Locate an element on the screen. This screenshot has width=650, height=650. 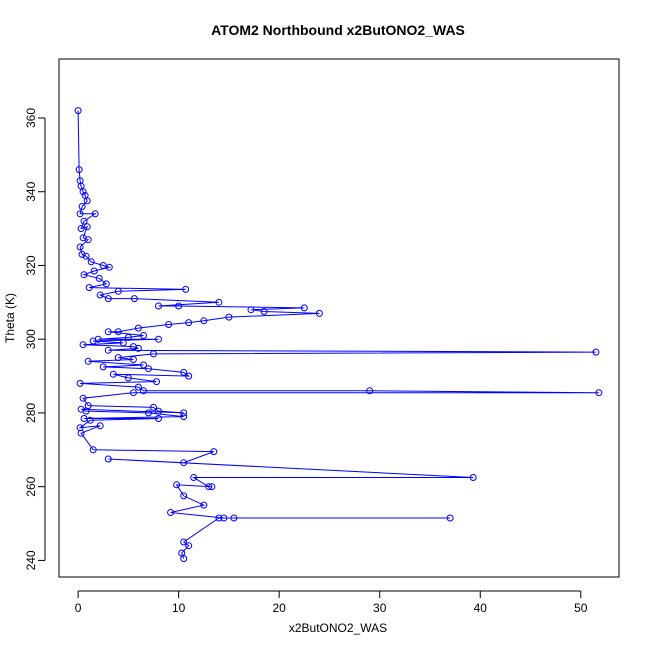
y-tick-label: 340 is located at coordinates (31, 191).